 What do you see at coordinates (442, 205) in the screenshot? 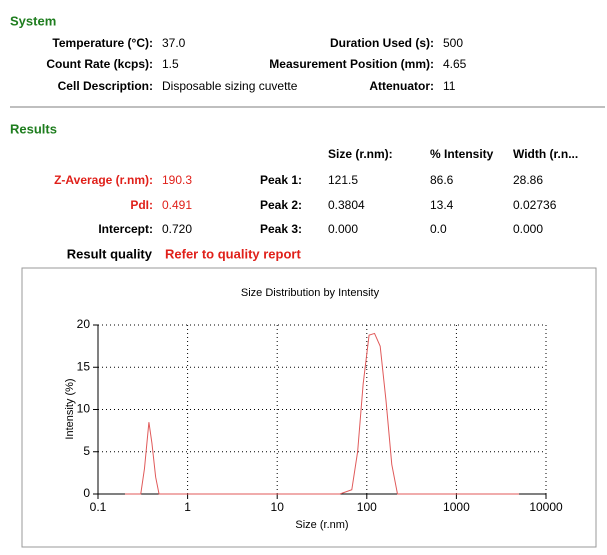
I see `peak-value: 13.4` at bounding box center [442, 205].